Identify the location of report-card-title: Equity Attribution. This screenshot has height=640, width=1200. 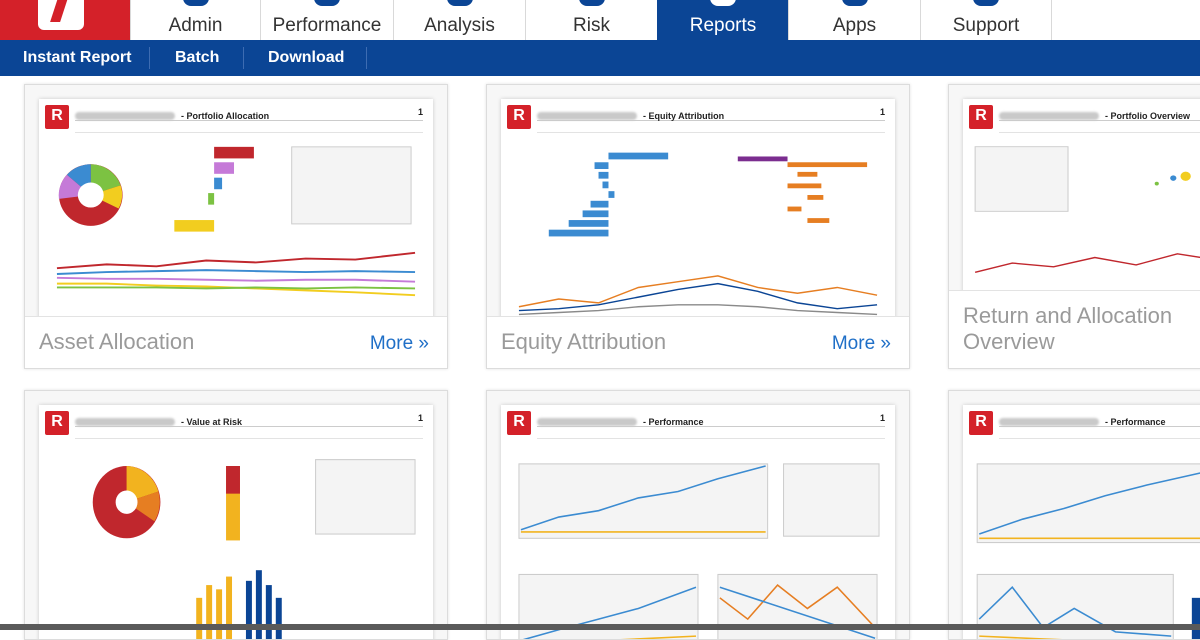
(584, 341).